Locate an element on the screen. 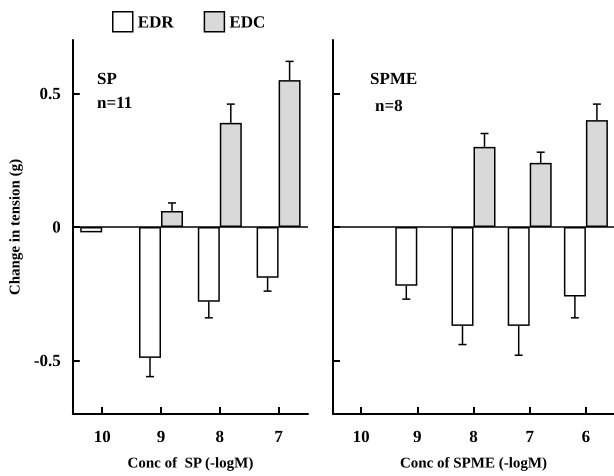 This screenshot has width=614, height=476. annotation: n=8 is located at coordinates (389, 105).